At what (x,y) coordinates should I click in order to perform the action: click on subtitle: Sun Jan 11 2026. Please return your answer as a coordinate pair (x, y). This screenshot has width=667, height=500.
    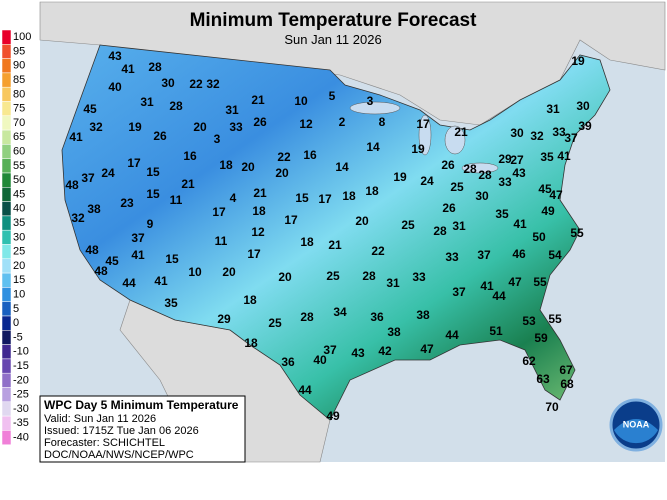
    Looking at the image, I should click on (332, 39).